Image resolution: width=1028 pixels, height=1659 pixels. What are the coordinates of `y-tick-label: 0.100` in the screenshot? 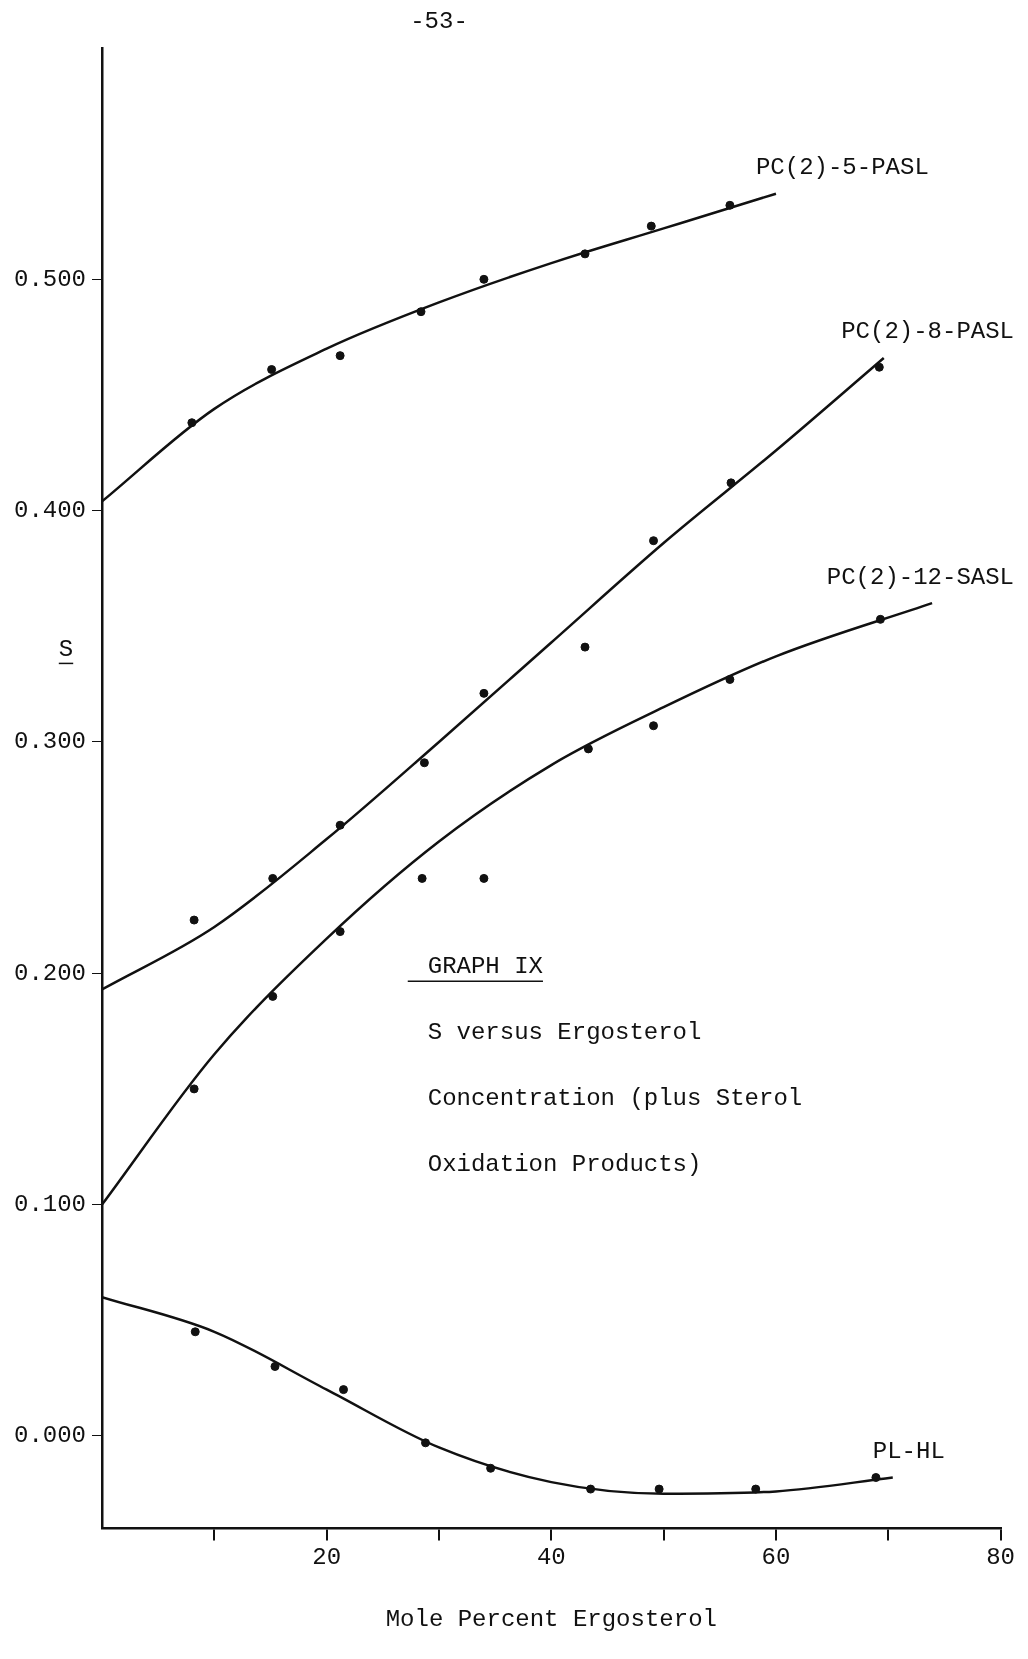 It's located at (50, 1204).